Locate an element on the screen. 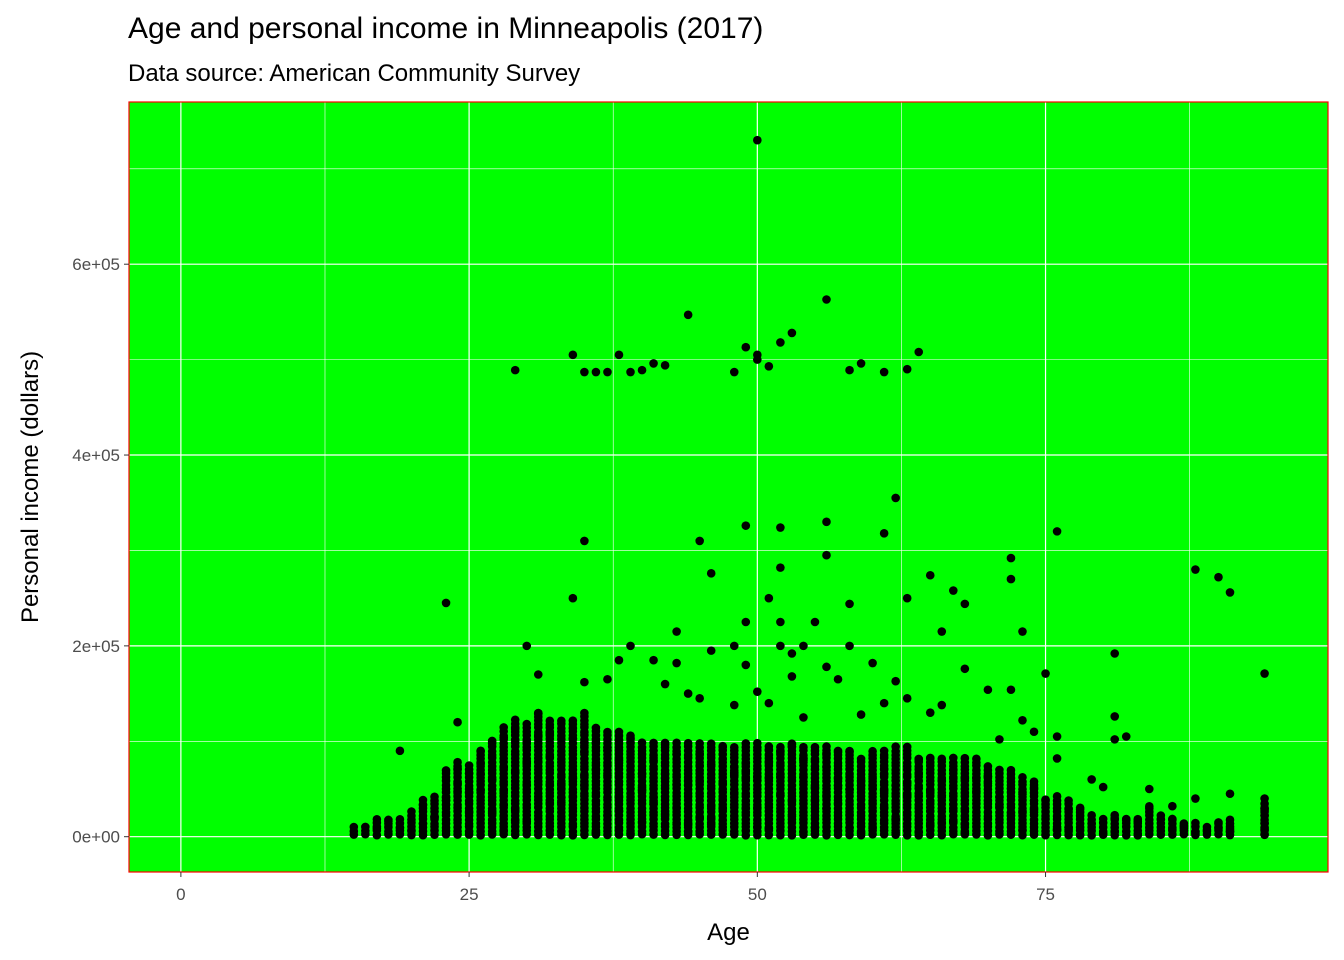  y-tick-label: 0e+00 is located at coordinates (96, 837).